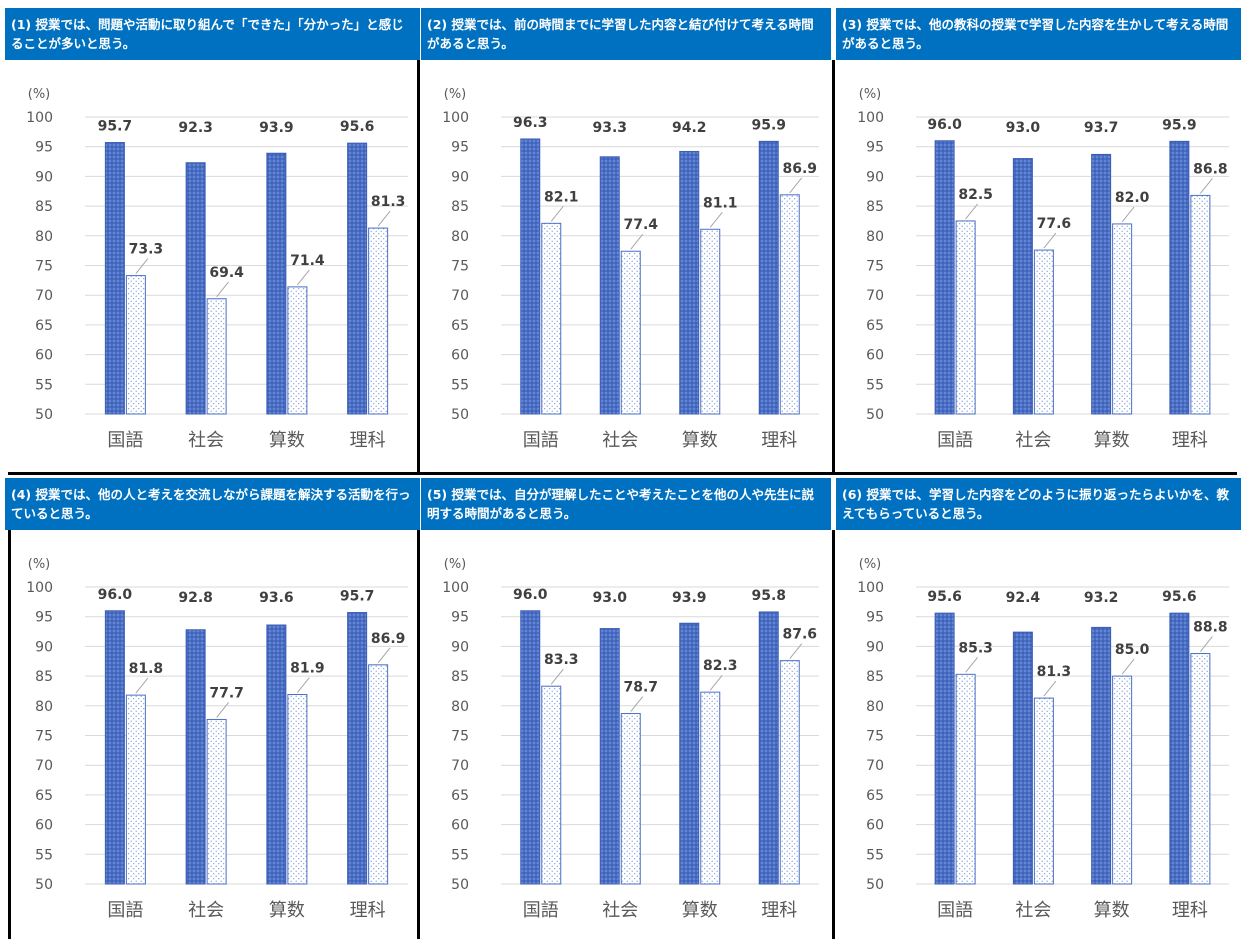 The height and width of the screenshot is (940, 1241). What do you see at coordinates (1112, 910) in the screenshot?
I see `x-category-label: 算数` at bounding box center [1112, 910].